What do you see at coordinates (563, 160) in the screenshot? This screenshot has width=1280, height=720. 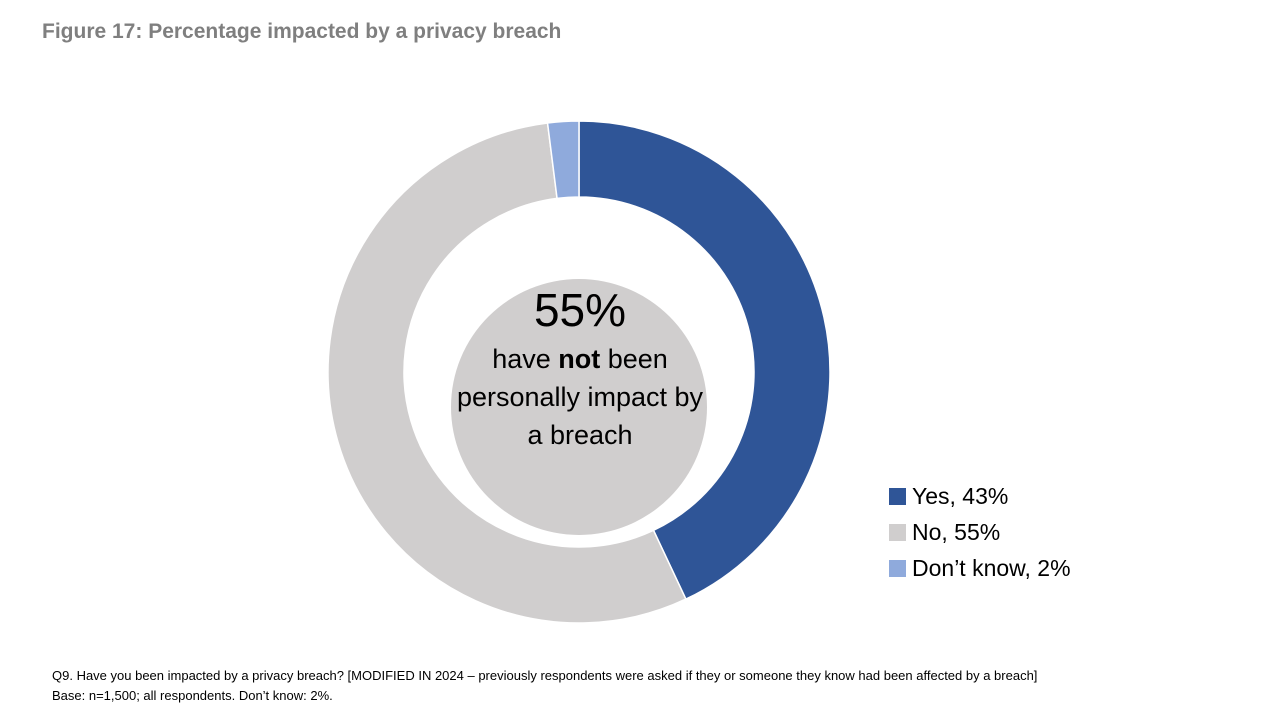 I see `donut-slice-don-t-know` at bounding box center [563, 160].